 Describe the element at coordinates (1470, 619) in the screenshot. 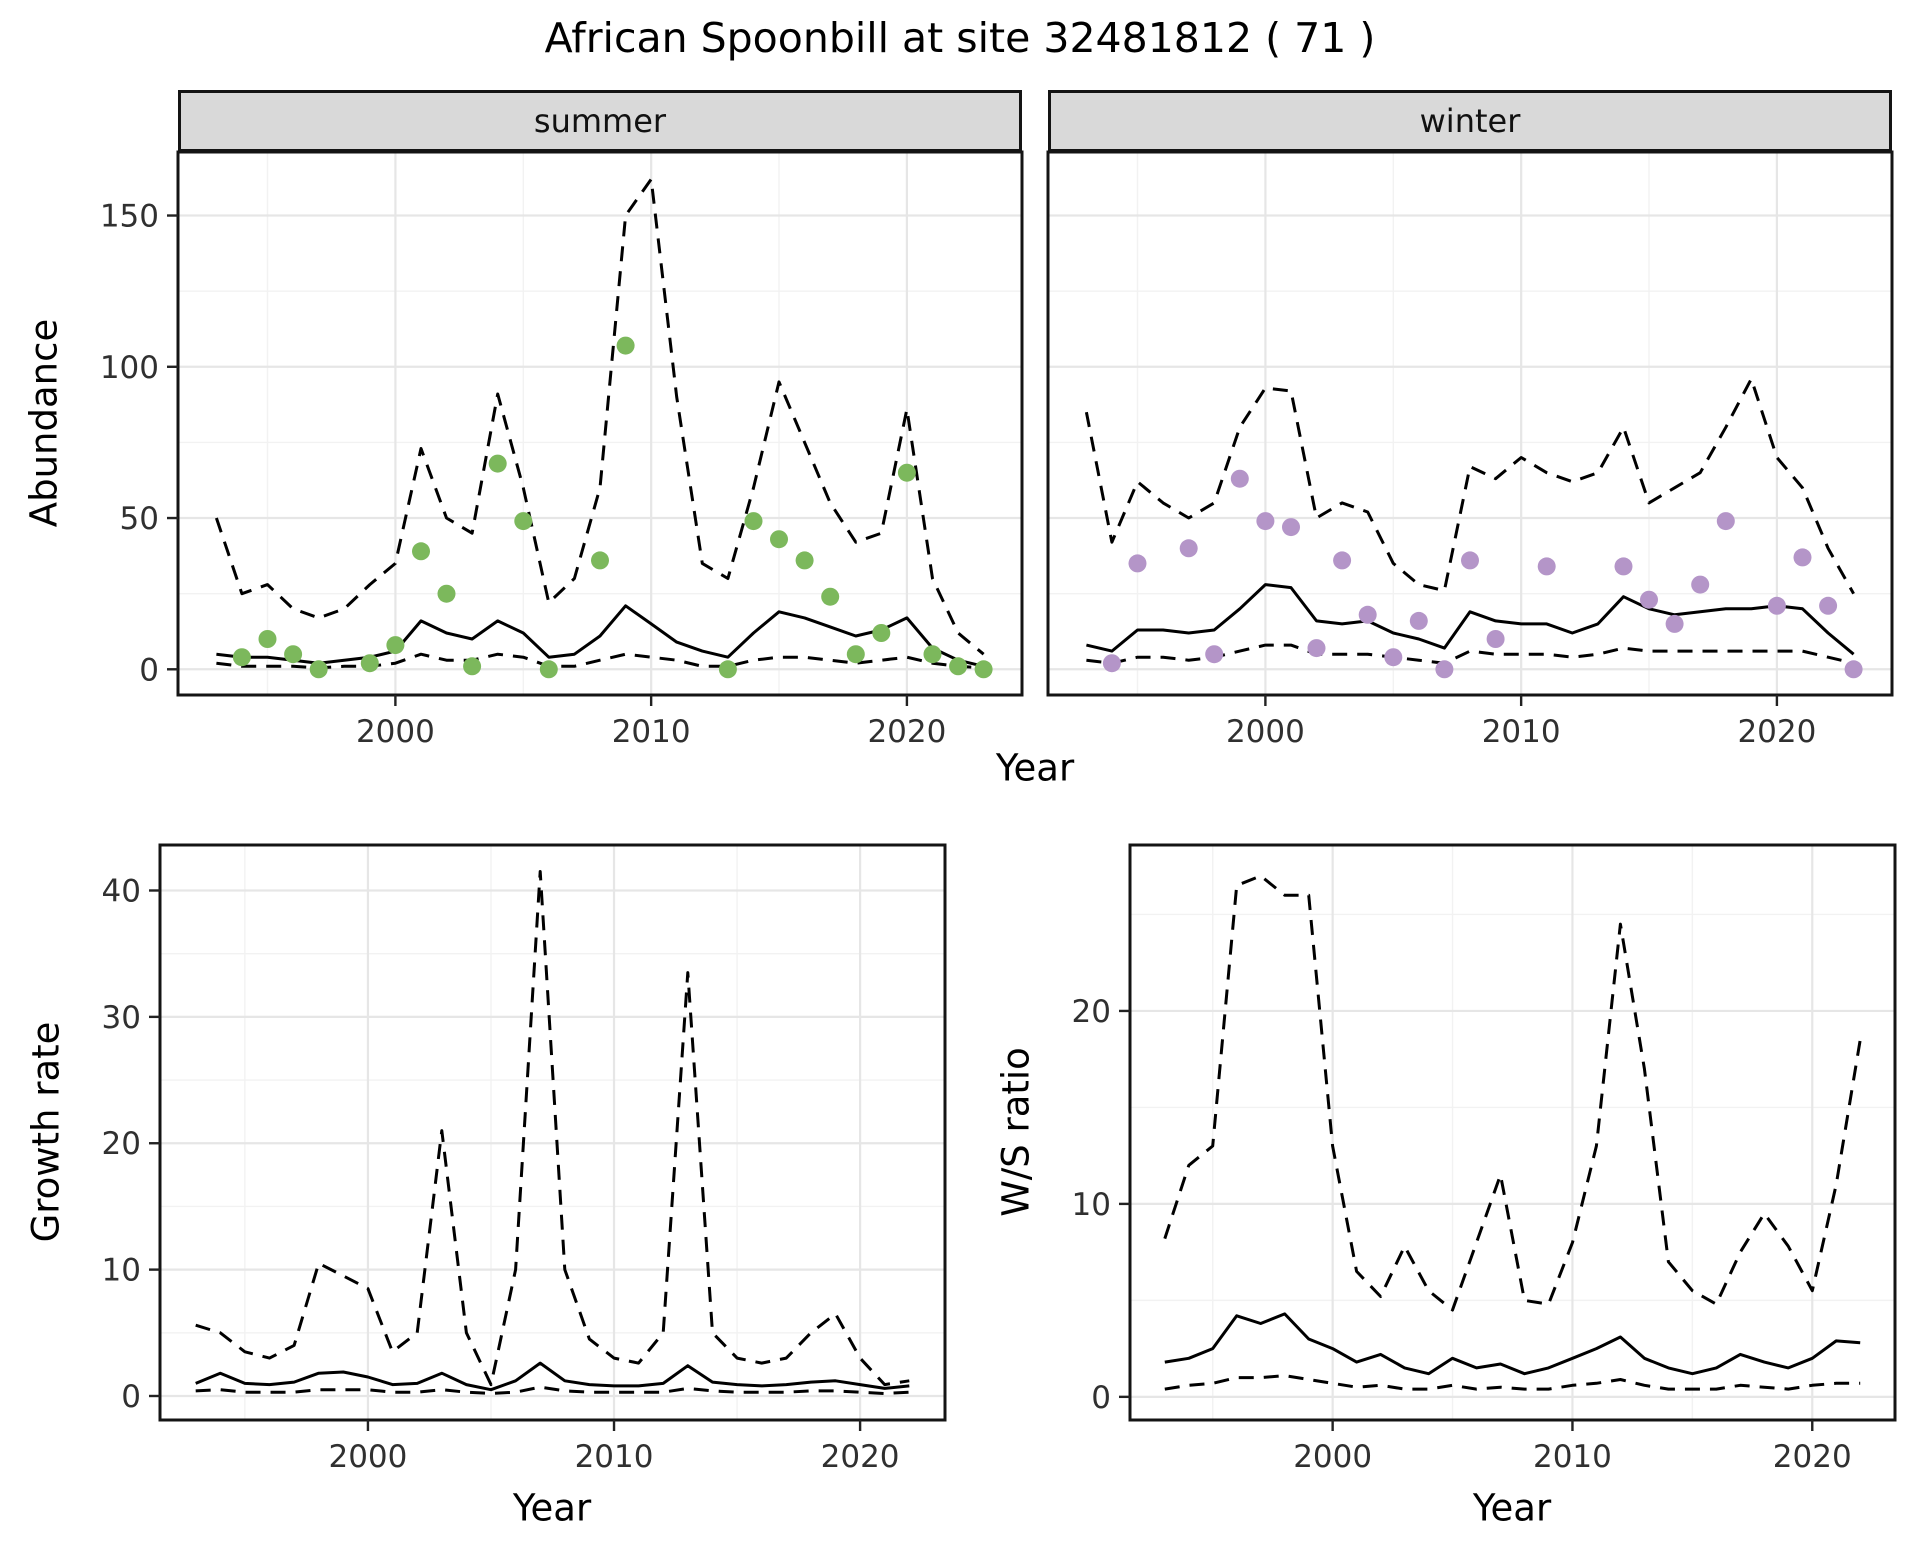

I see `winter-abundance-fit` at that location.